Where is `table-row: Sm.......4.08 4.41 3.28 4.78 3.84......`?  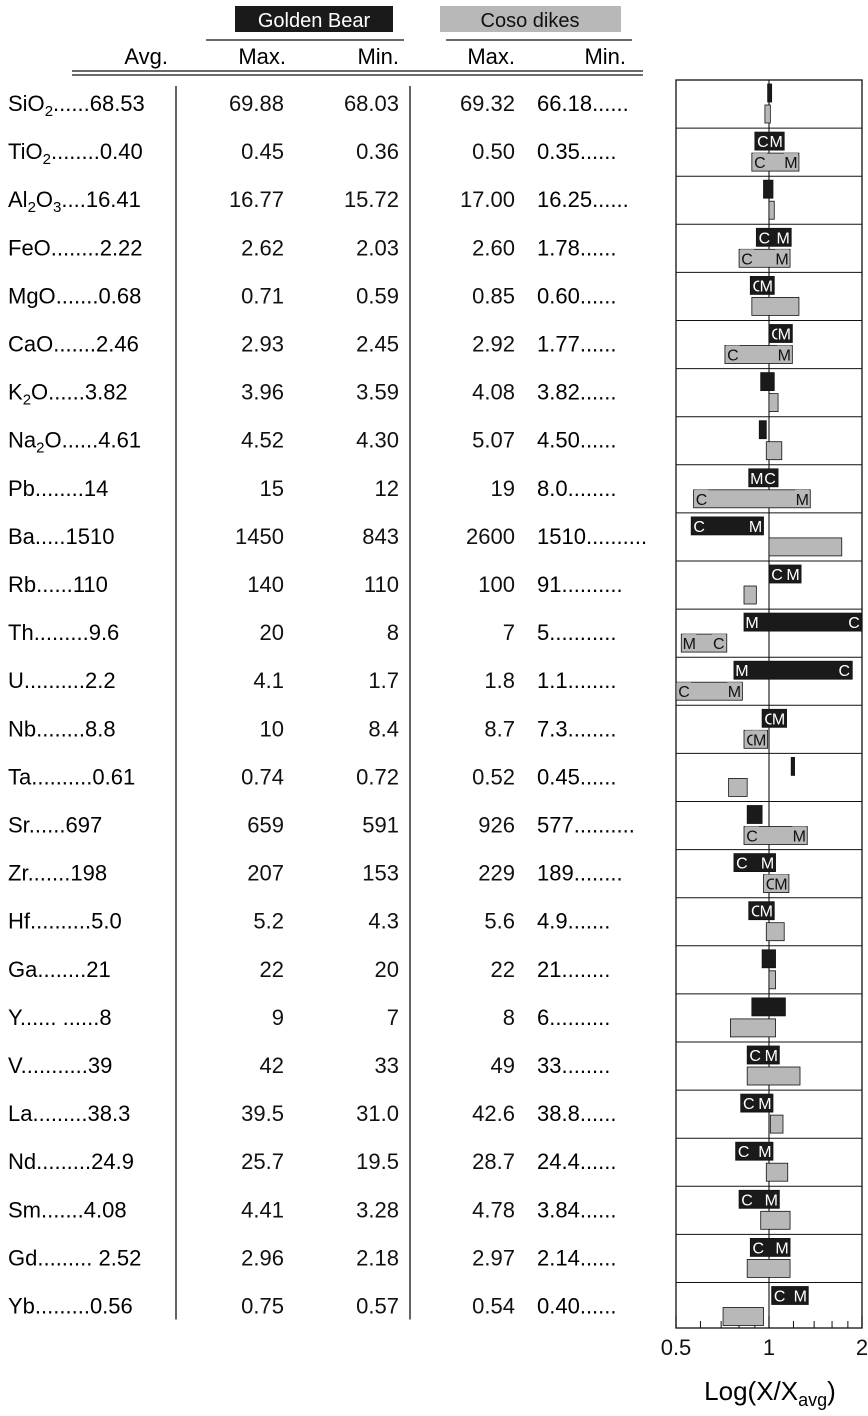
table-row: Sm.......4.08 4.41 3.28 4.78 3.84...... is located at coordinates (312, 1209).